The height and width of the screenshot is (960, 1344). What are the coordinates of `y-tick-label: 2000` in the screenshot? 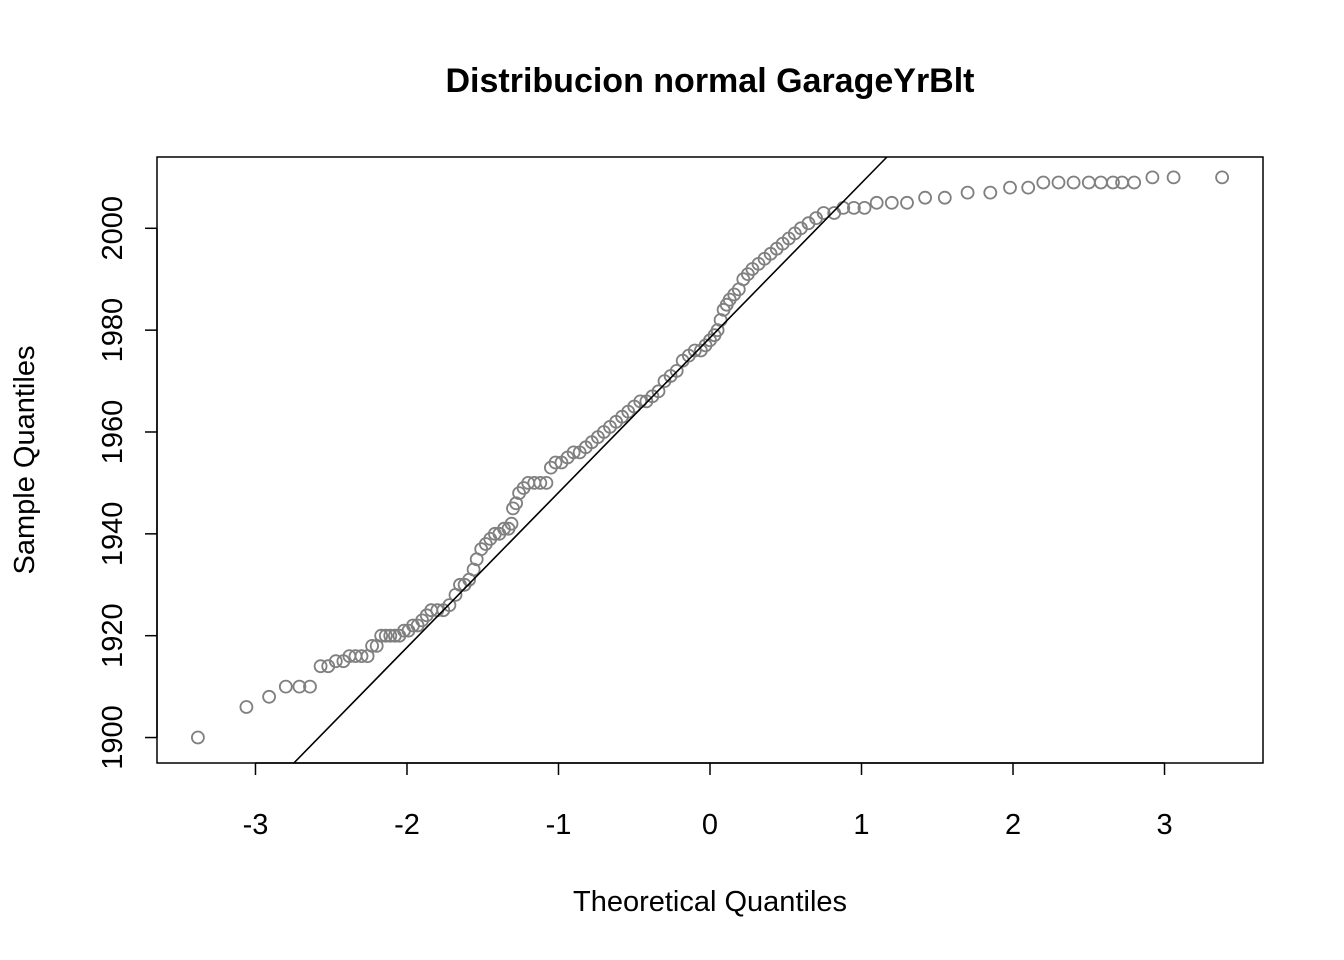 It's located at (113, 228).